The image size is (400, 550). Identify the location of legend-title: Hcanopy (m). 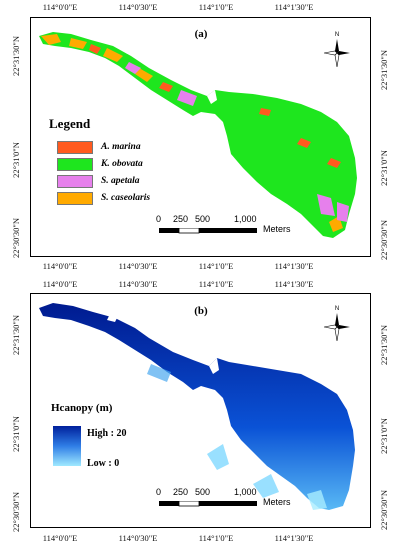
(82, 408).